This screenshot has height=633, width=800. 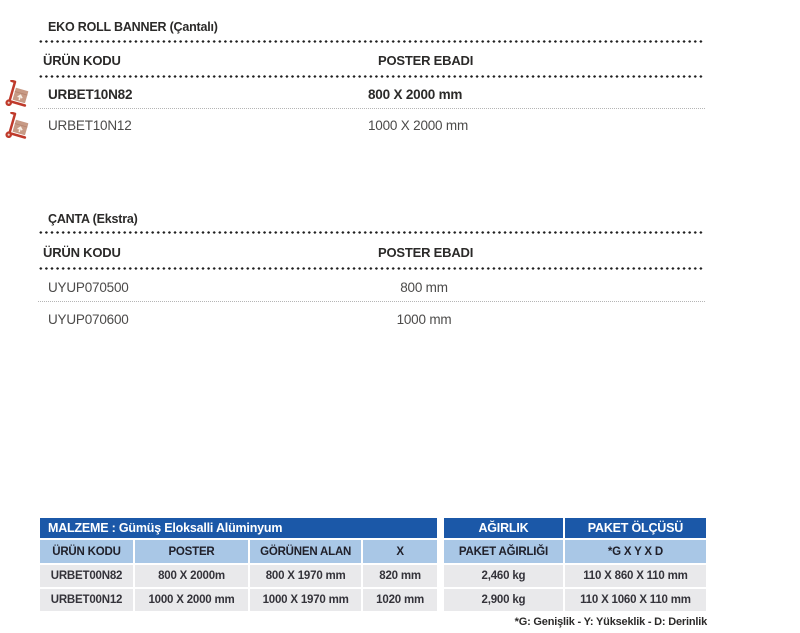 I want to click on cell-weight: 2,460 kg, so click(x=503, y=576).